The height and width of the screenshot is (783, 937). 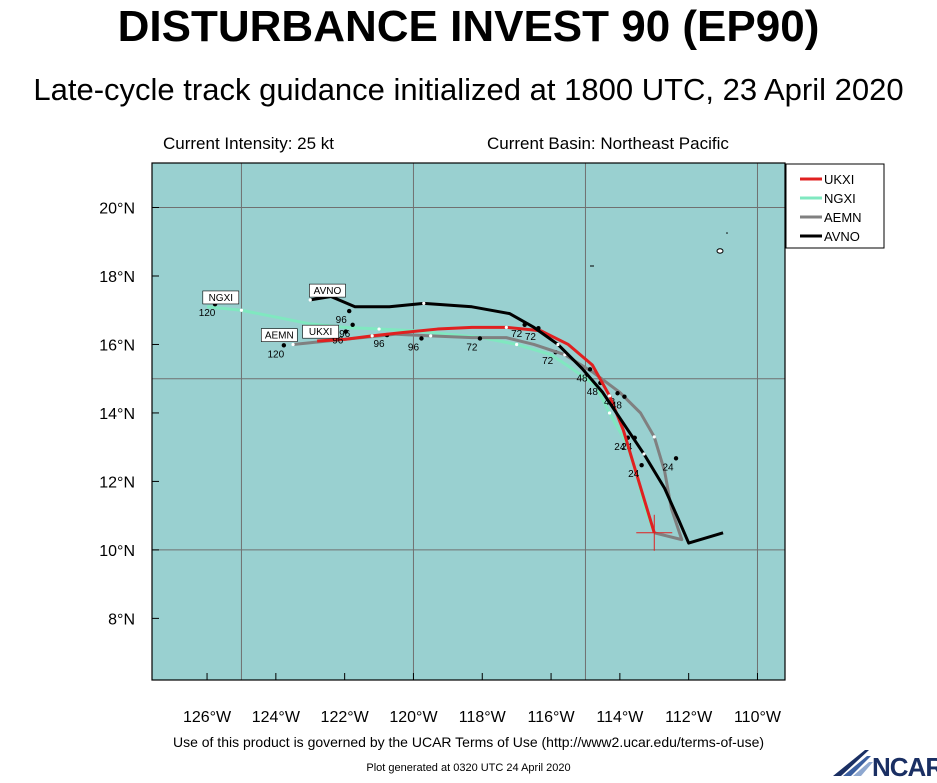 I want to click on model-box-text: NGXI, so click(x=221, y=298).